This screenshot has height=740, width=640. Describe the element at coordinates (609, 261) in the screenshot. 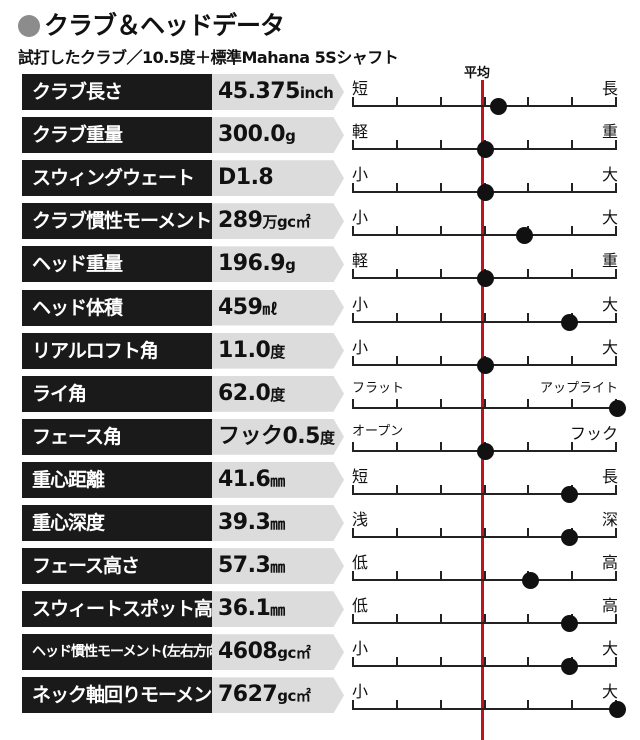

I see `scale-right-label: 重` at that location.